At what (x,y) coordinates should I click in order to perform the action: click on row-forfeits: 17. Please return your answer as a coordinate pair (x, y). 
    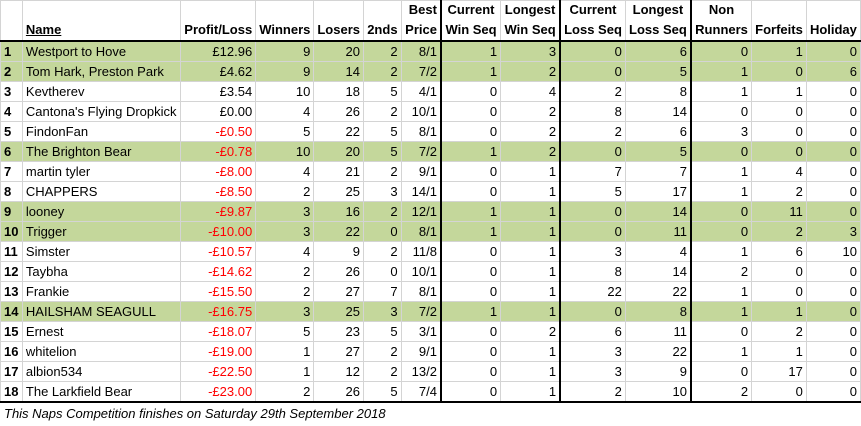
    Looking at the image, I should click on (779, 371).